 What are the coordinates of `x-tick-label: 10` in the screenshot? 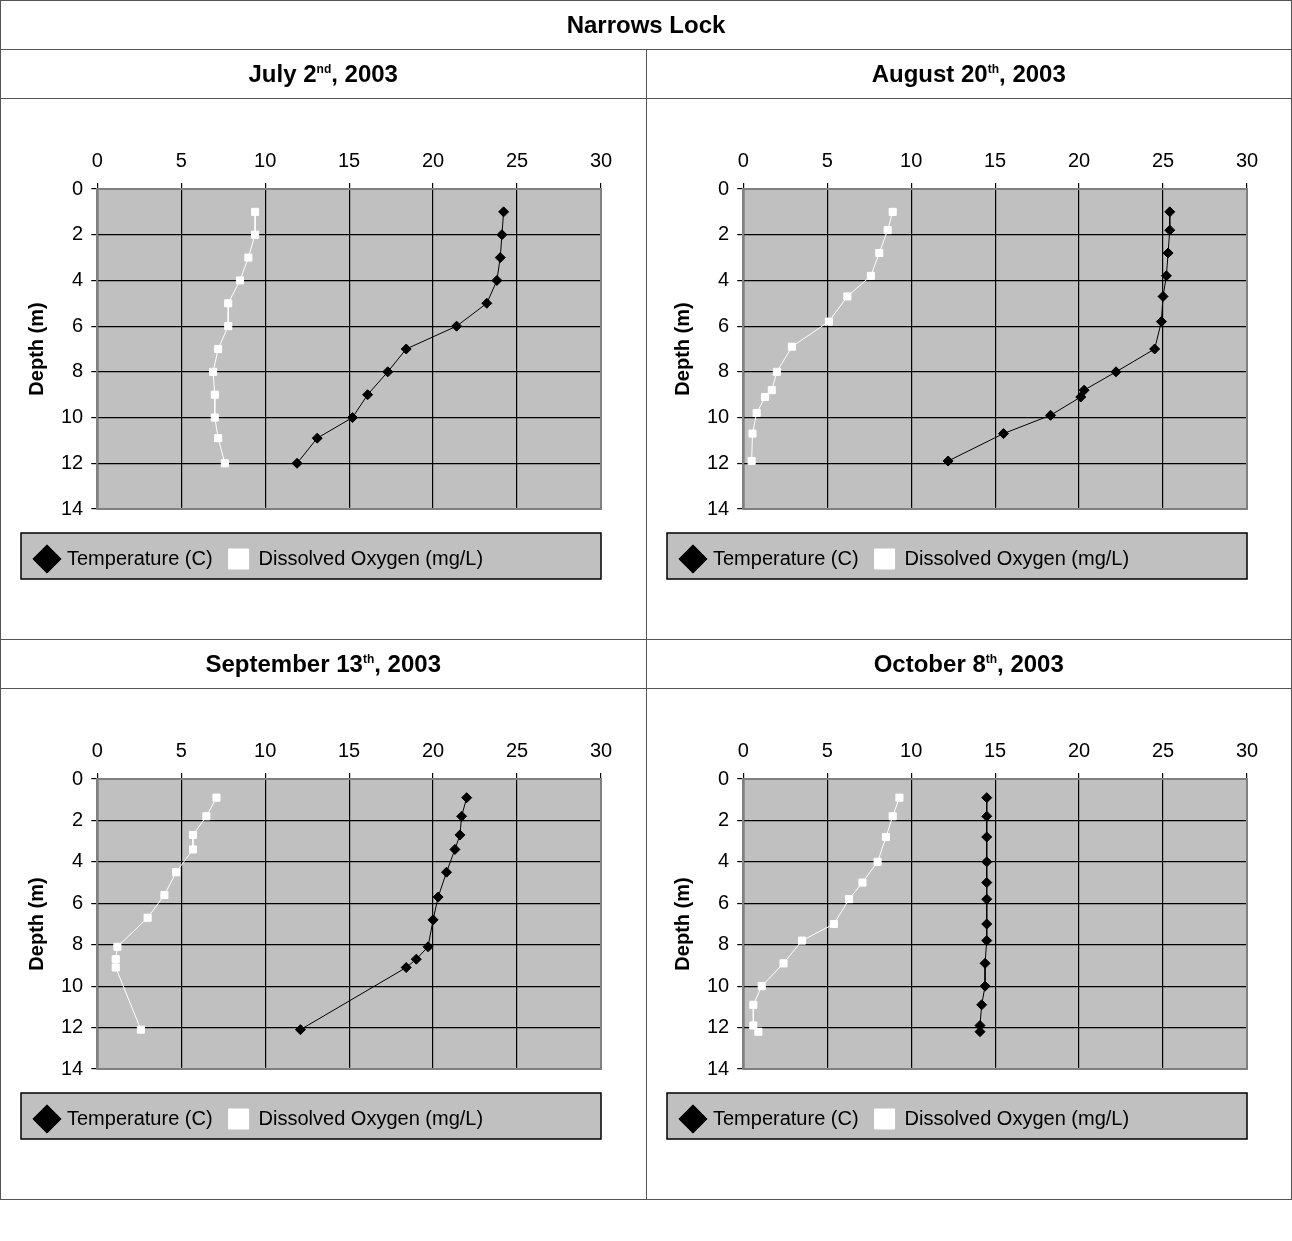 It's located at (265, 159).